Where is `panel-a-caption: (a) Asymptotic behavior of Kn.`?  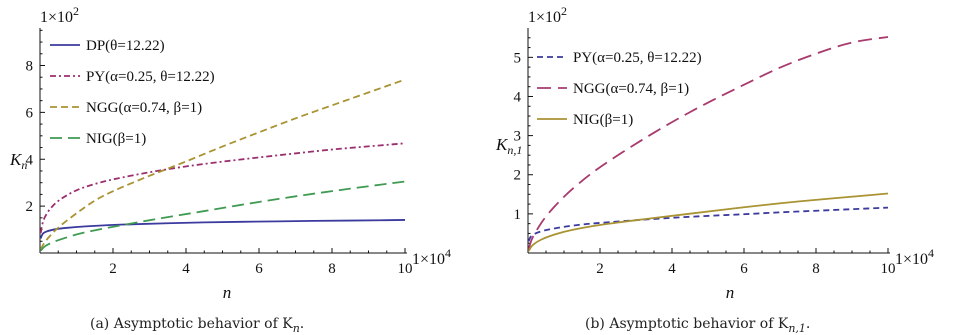 panel-a-caption: (a) Asymptotic behavior of Kn. is located at coordinates (197, 325).